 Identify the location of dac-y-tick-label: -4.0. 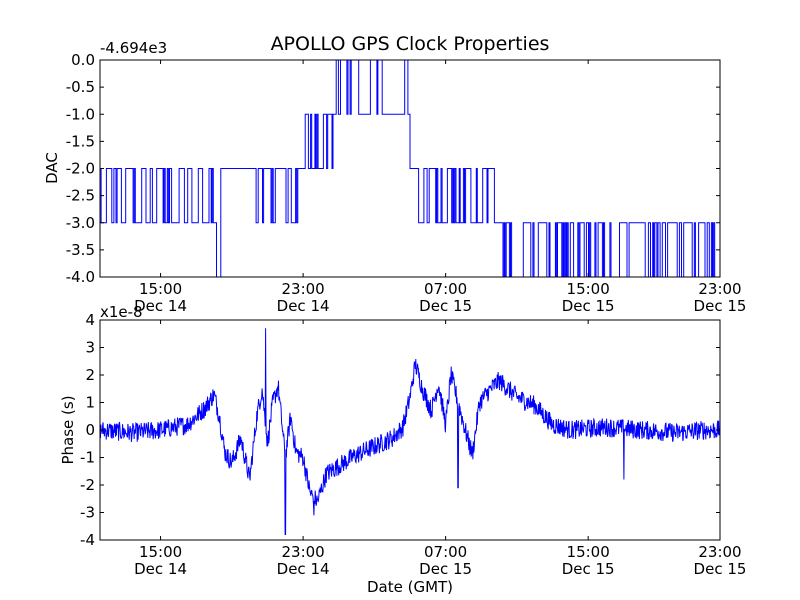
(80, 277).